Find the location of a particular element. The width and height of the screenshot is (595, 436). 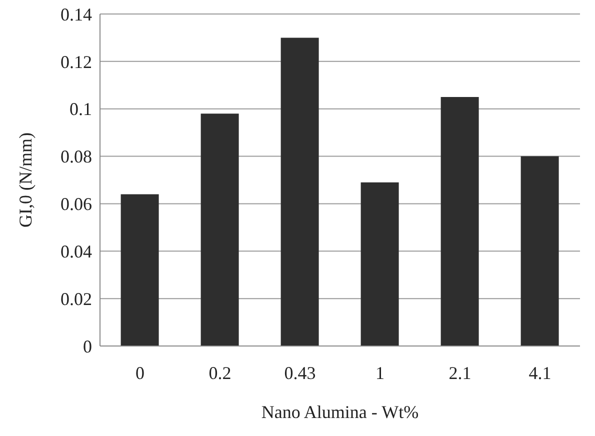

y-tick-label: 0.14 is located at coordinates (76, 14).